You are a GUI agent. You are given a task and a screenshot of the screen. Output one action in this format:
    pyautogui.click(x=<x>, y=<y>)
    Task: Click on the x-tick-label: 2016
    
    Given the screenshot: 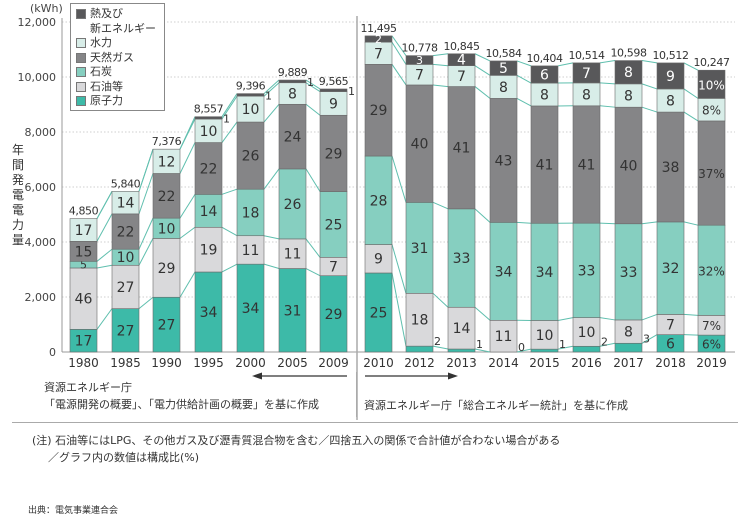 What is the action you would take?
    pyautogui.click(x=586, y=363)
    